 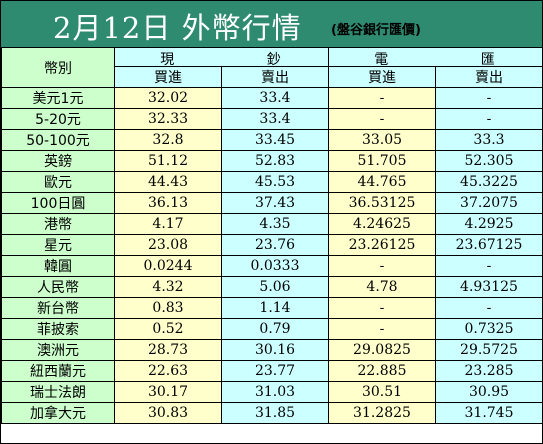 I want to click on currency-name: 韓圓, so click(x=58, y=266).